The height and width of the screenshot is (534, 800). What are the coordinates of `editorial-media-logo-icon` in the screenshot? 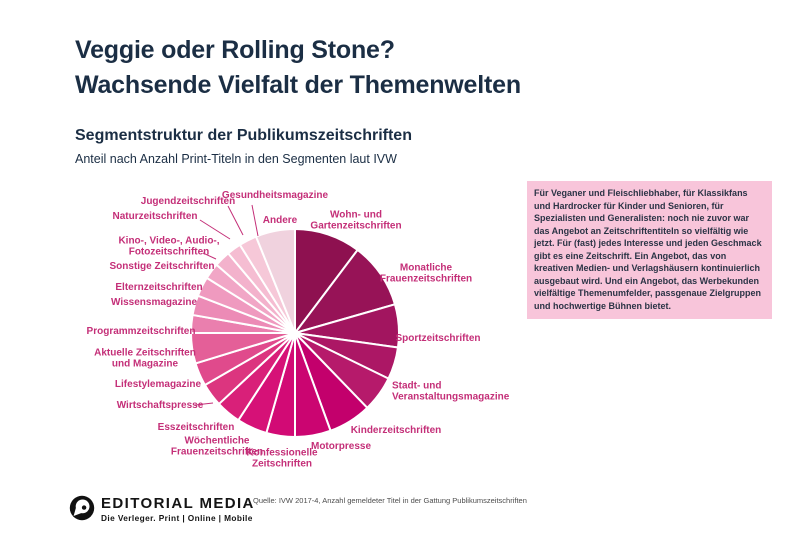 It's located at (82, 508).